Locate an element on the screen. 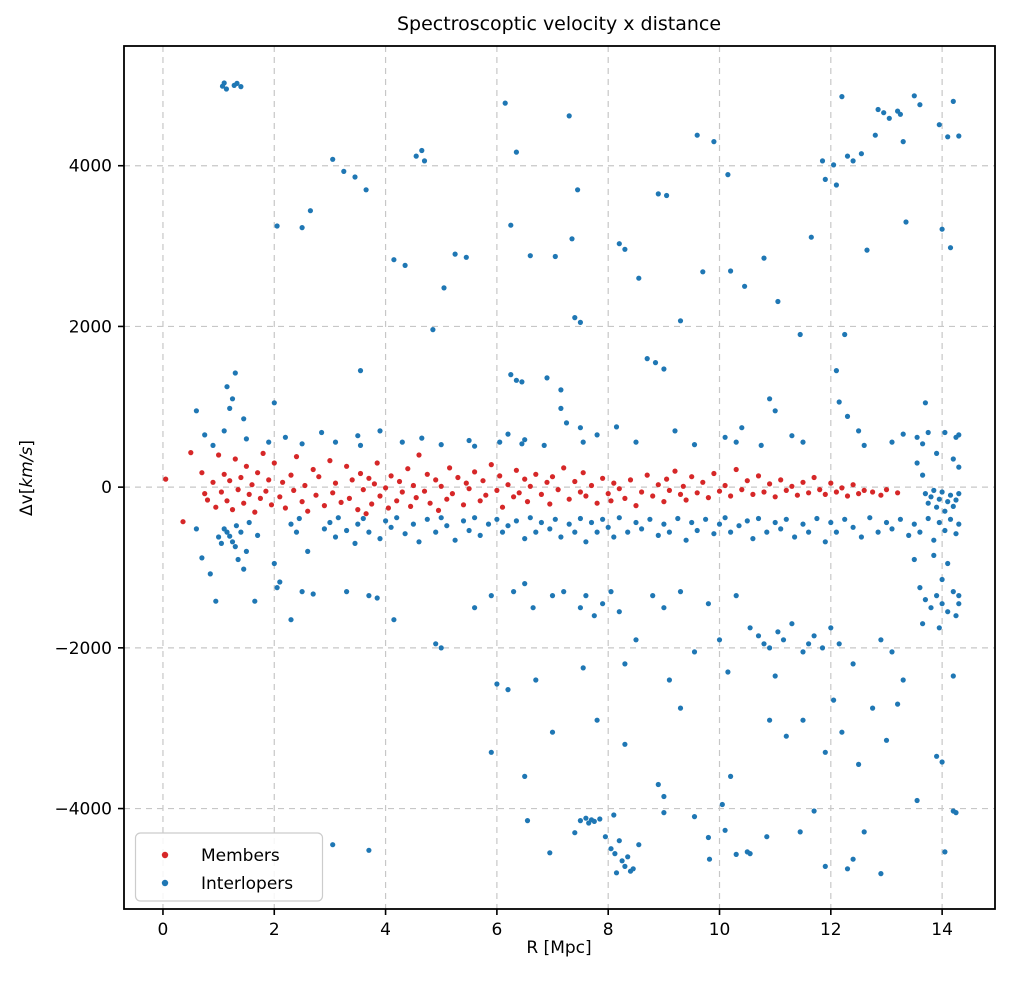 The width and height of the screenshot is (1011, 987). y-tick-label: 4000 is located at coordinates (90, 167).